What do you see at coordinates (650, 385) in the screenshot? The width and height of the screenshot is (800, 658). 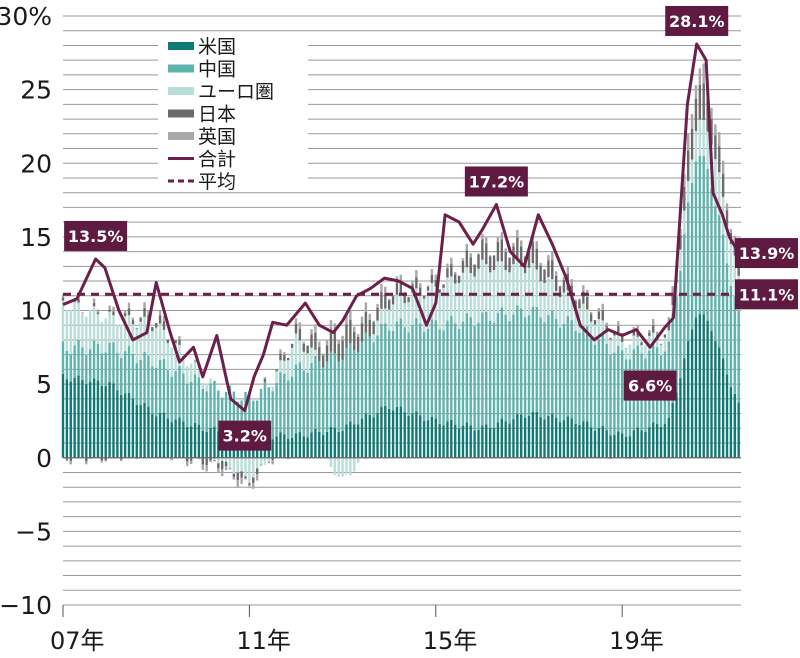 I see `callout-box` at bounding box center [650, 385].